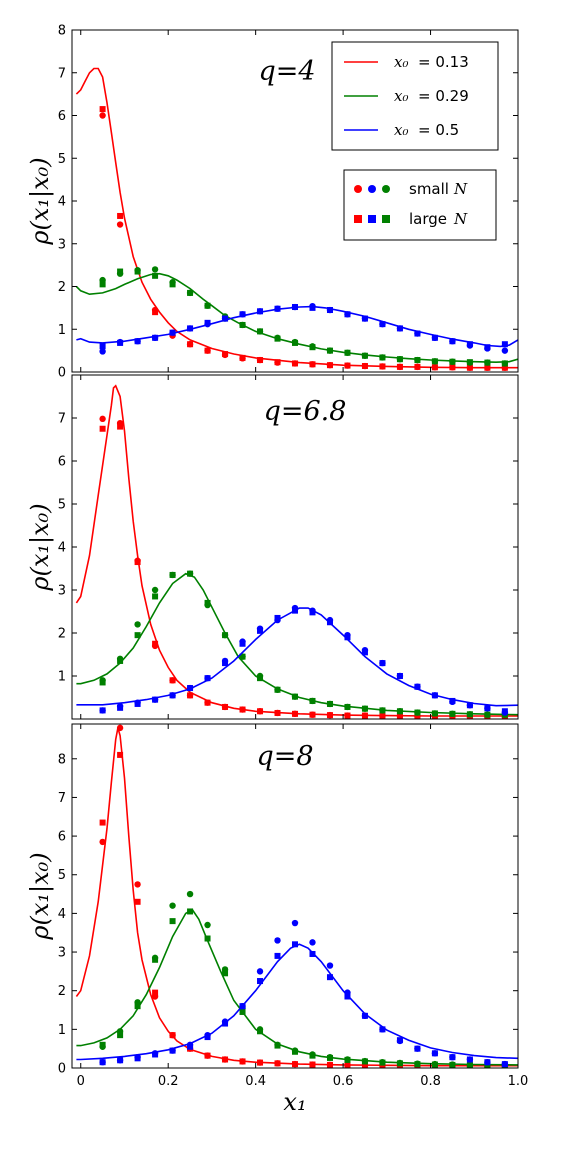 Image resolution: width=576 pixels, height=1152 pixels. What do you see at coordinates (443, 62) in the screenshot?
I see `legend-value: = 0.13` at bounding box center [443, 62].